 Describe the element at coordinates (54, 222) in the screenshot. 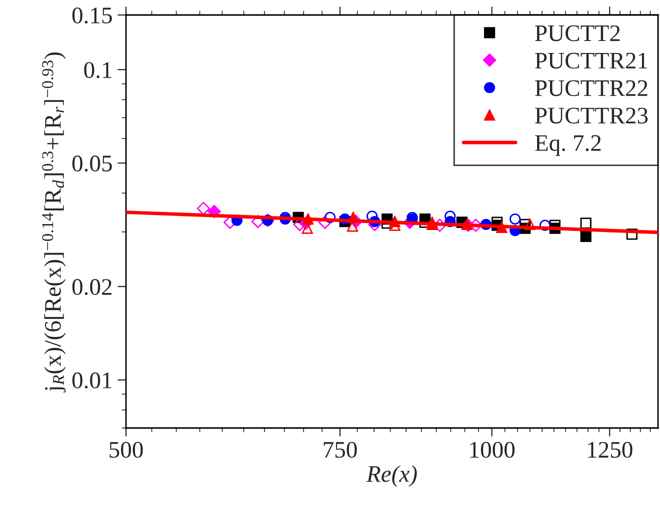

I see `text: j$_{R}$(x)/(6[Re(x)]$^{−0.14}$[R$_{d}$]$^{0.3}$+[R$_{r}$]$^{−0.93}$)` at that location.